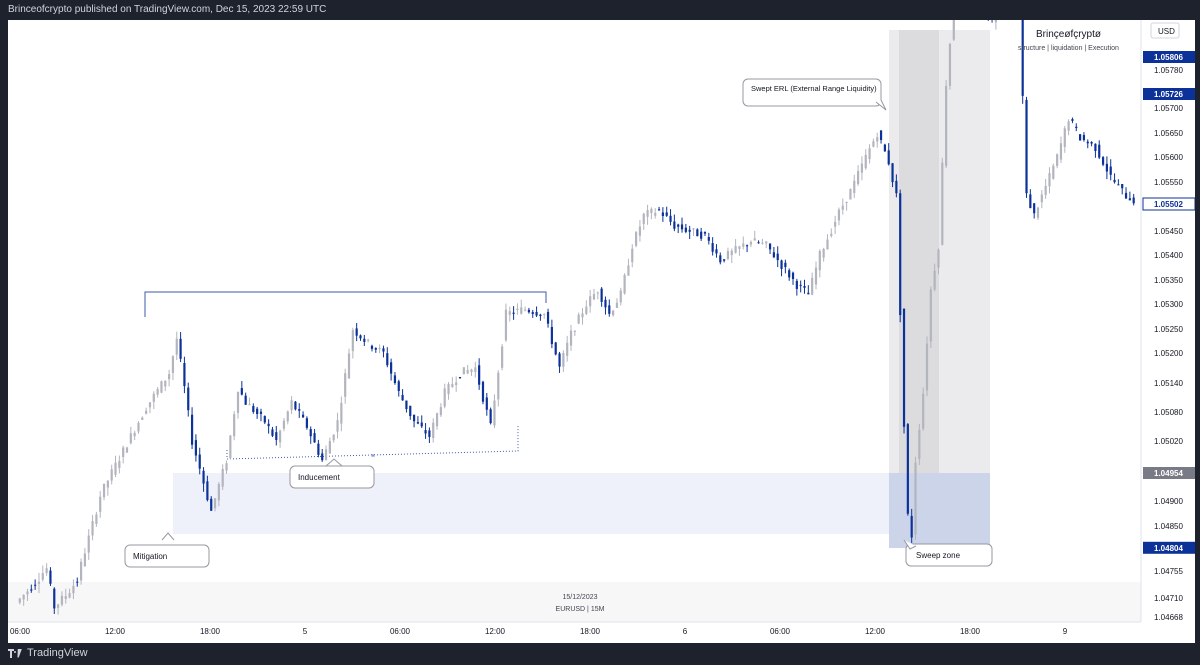 This screenshot has width=1200, height=665. What do you see at coordinates (948, 553) in the screenshot?
I see `sweep-zone-callout: Sweep zone` at bounding box center [948, 553].